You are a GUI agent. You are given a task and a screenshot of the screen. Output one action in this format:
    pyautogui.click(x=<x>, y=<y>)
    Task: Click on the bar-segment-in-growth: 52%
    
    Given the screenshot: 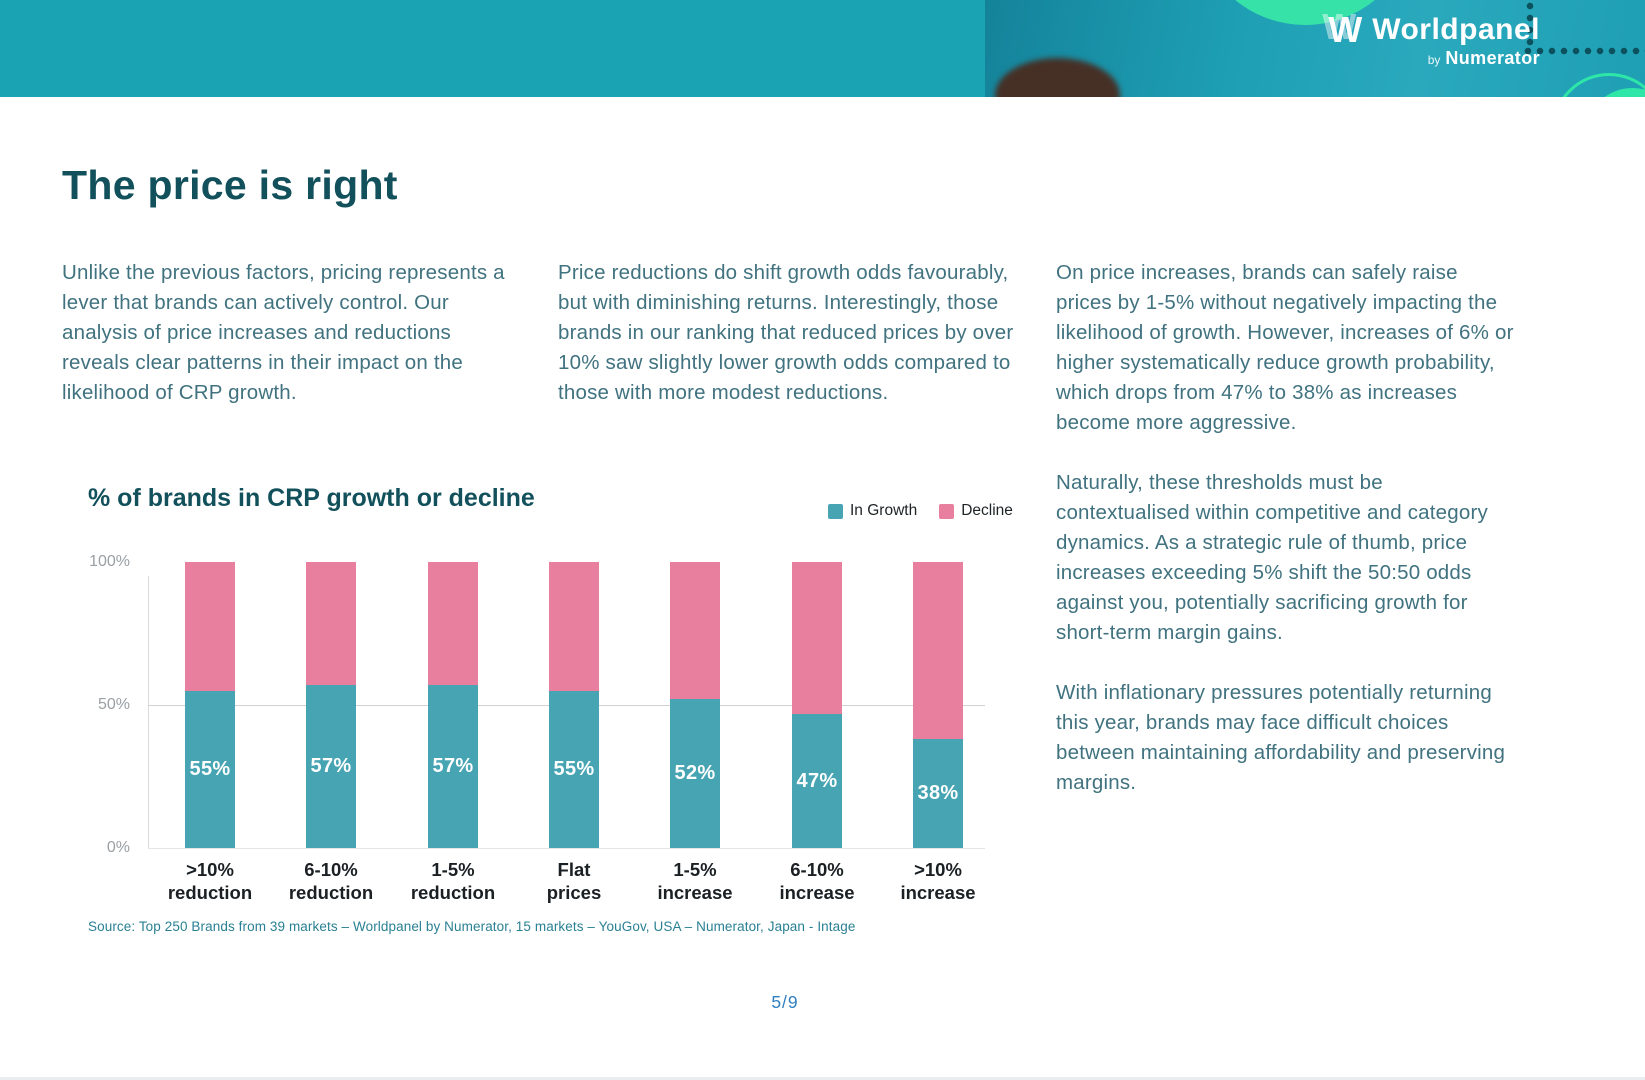 What is the action you would take?
    pyautogui.click(x=695, y=773)
    